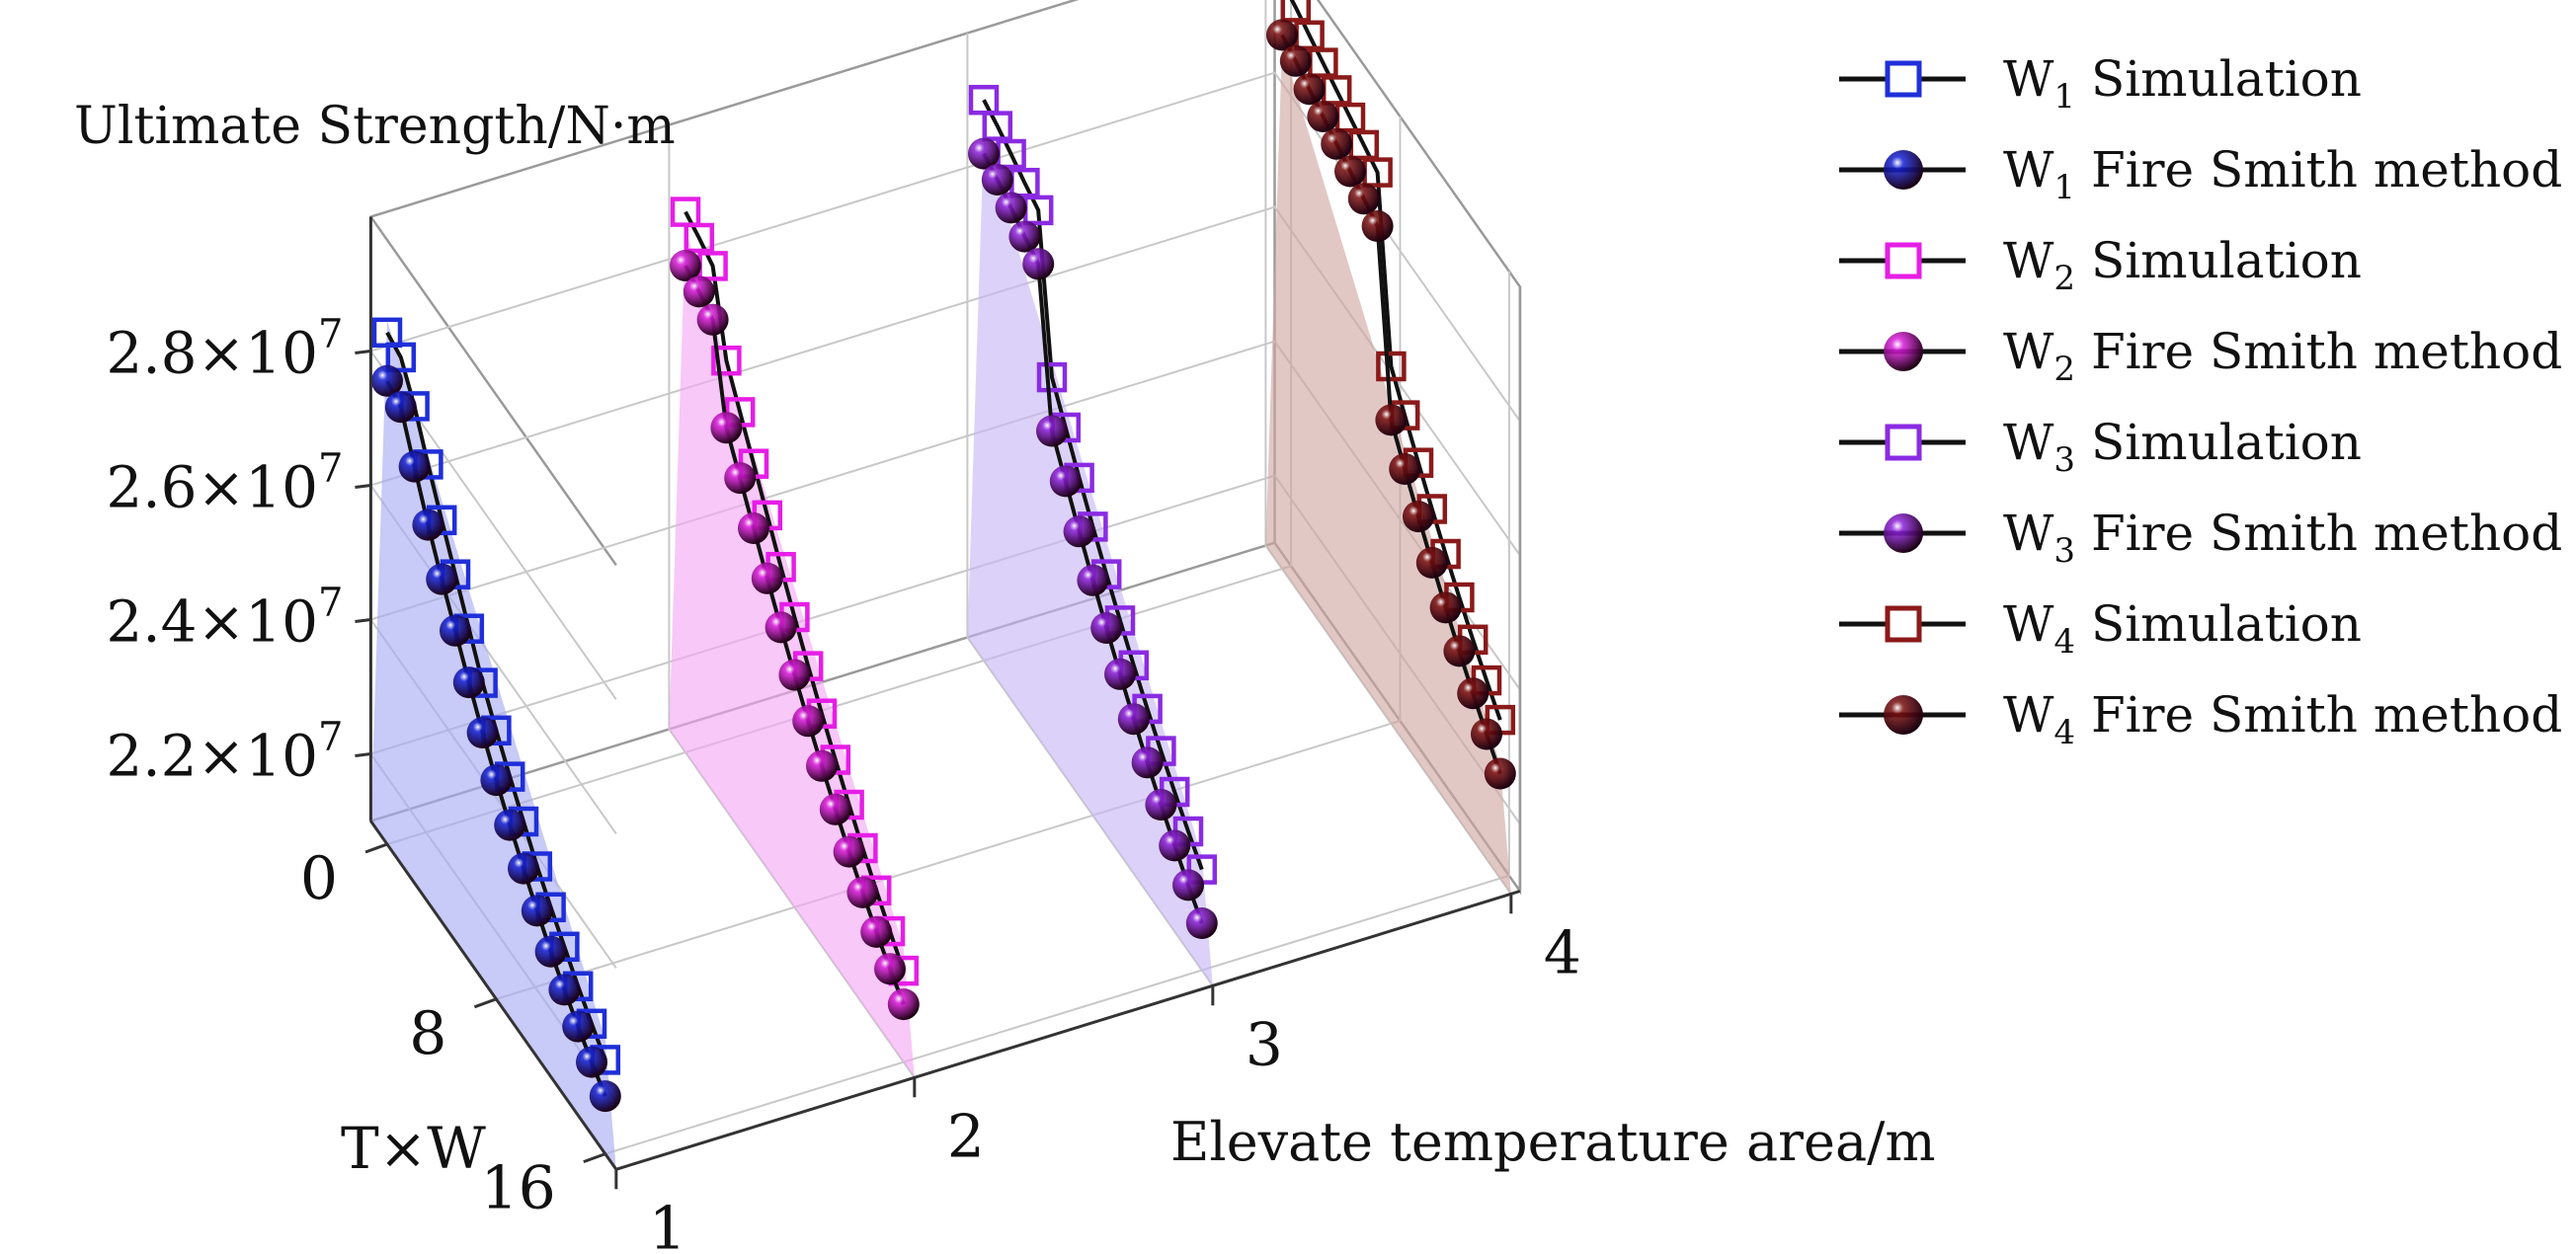 The width and height of the screenshot is (2576, 1254). I want to click on legend-entry: W3 Fire Smith method, so click(2200, 538).